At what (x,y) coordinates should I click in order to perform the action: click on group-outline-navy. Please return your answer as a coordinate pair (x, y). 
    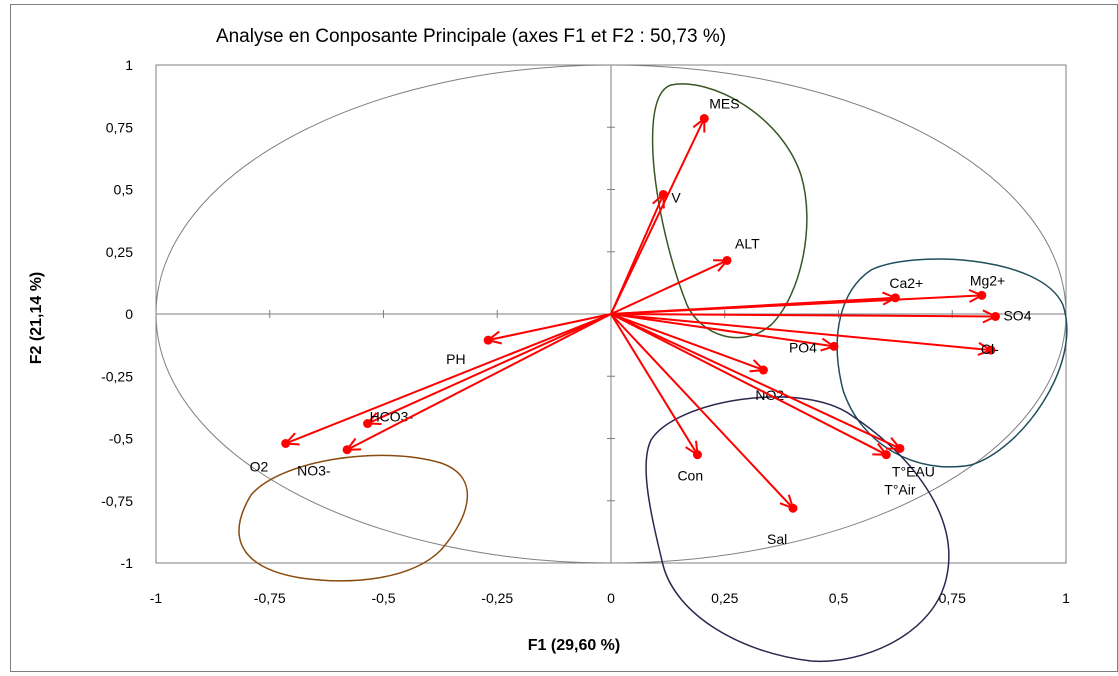
    Looking at the image, I should click on (797, 529).